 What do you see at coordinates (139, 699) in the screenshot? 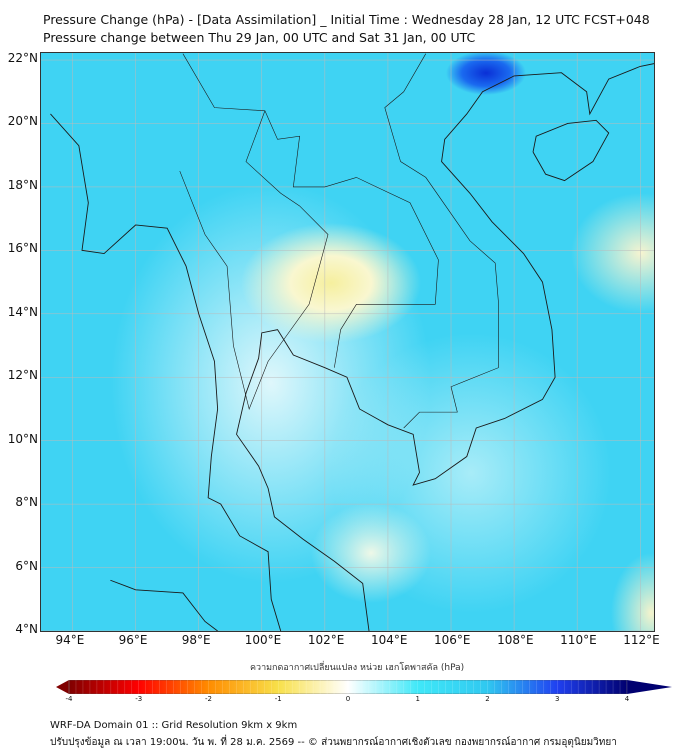
I see `colorbar-tick-label: -3` at bounding box center [139, 699].